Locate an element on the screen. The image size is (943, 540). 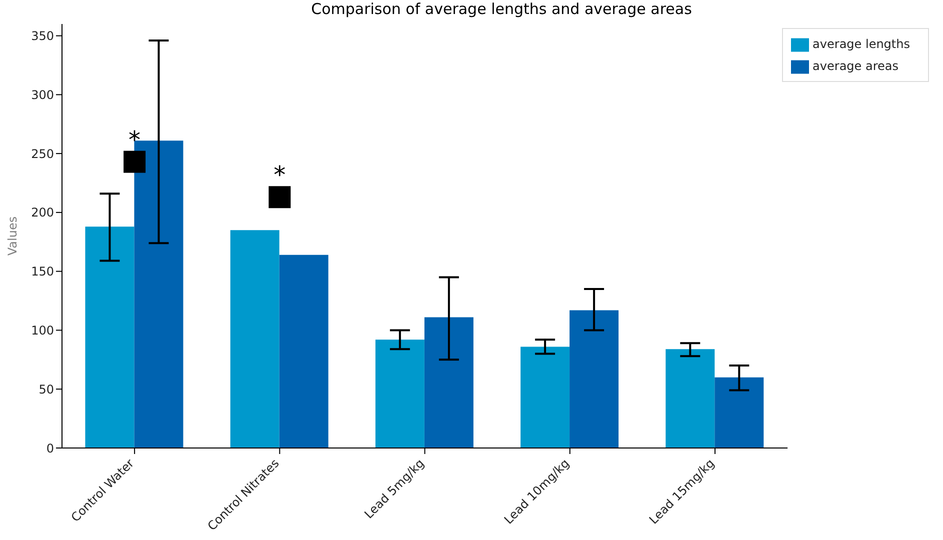
y-tick-label: 100 is located at coordinates (42, 330).